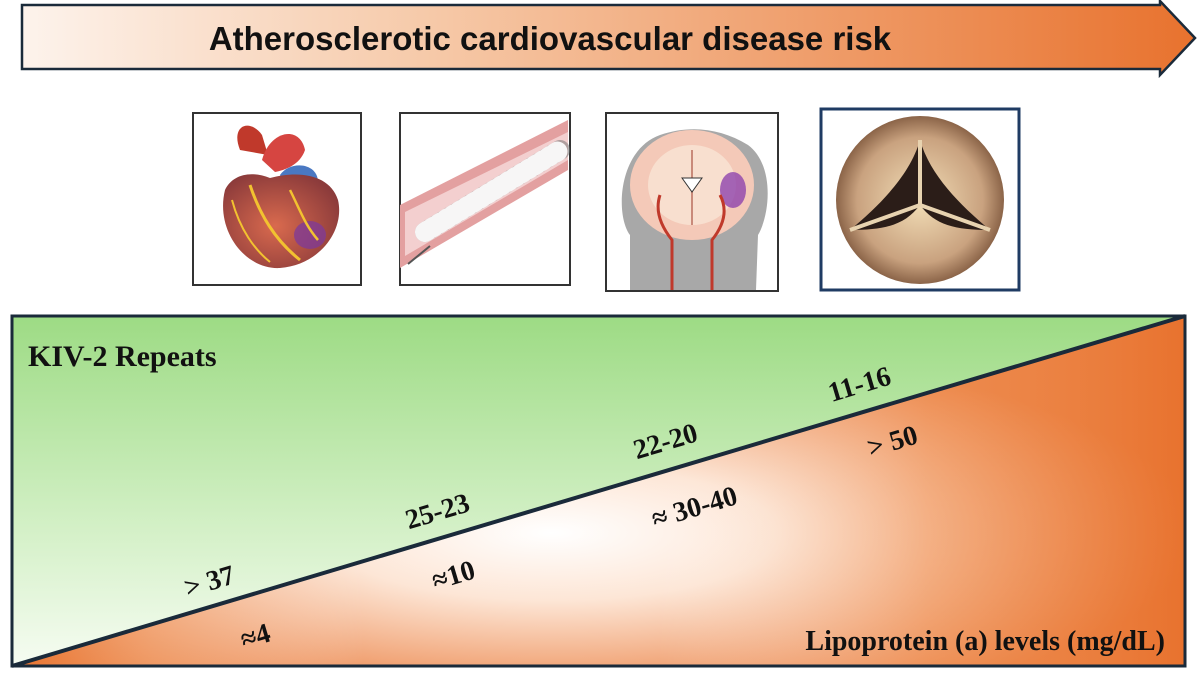 This screenshot has height=678, width=1200. Describe the element at coordinates (252, 140) in the screenshot. I see `aorta-shape` at that location.